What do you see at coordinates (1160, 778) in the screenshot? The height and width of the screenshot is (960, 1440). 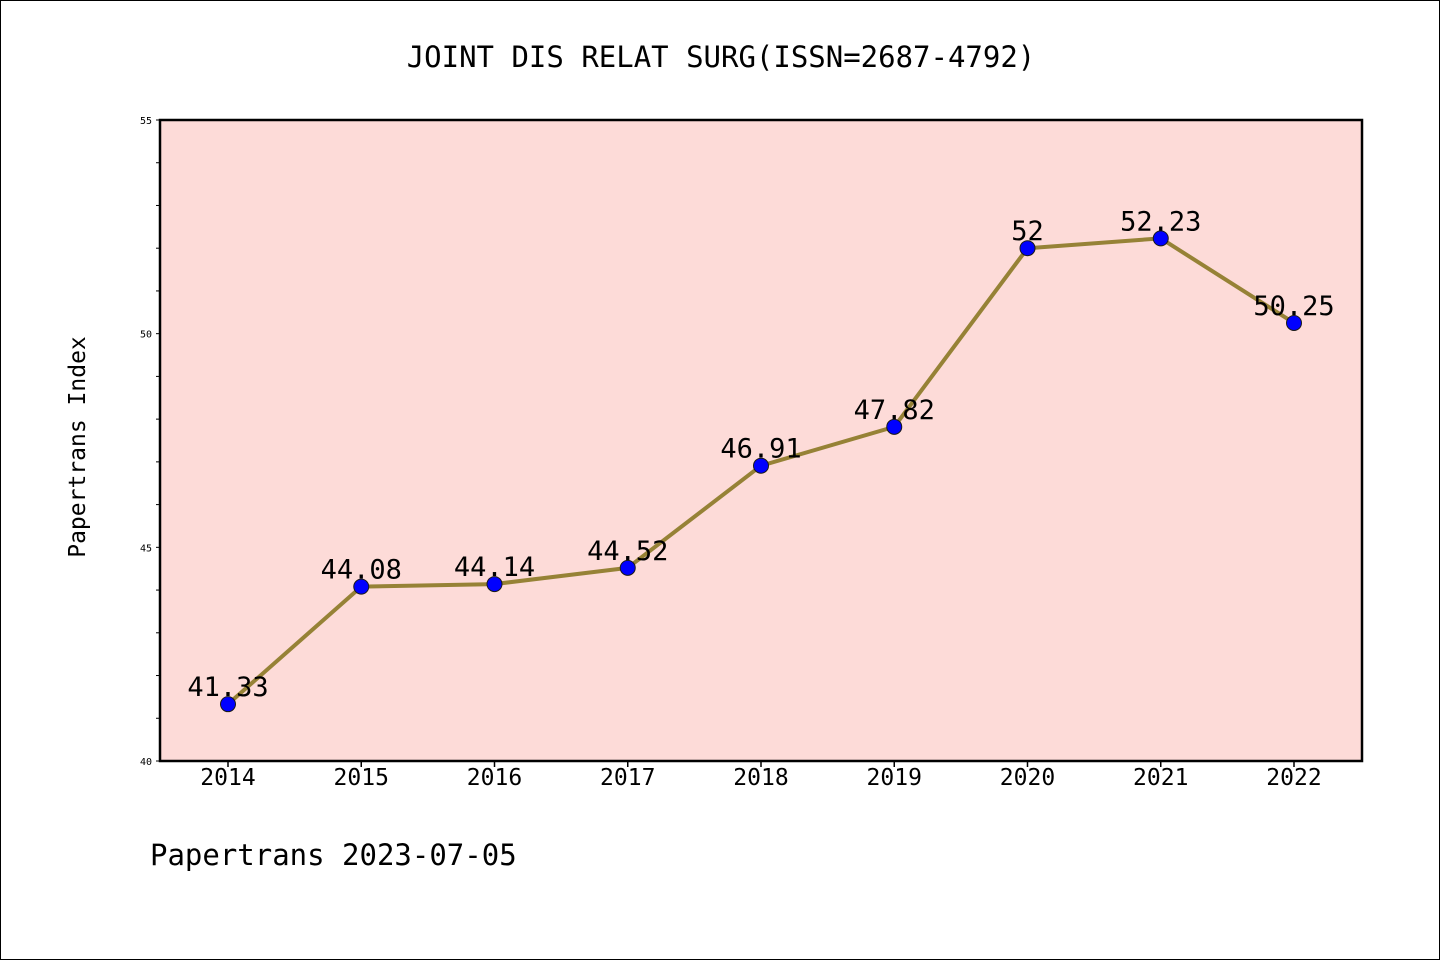 I see `x-tick-label: 2021` at bounding box center [1160, 778].